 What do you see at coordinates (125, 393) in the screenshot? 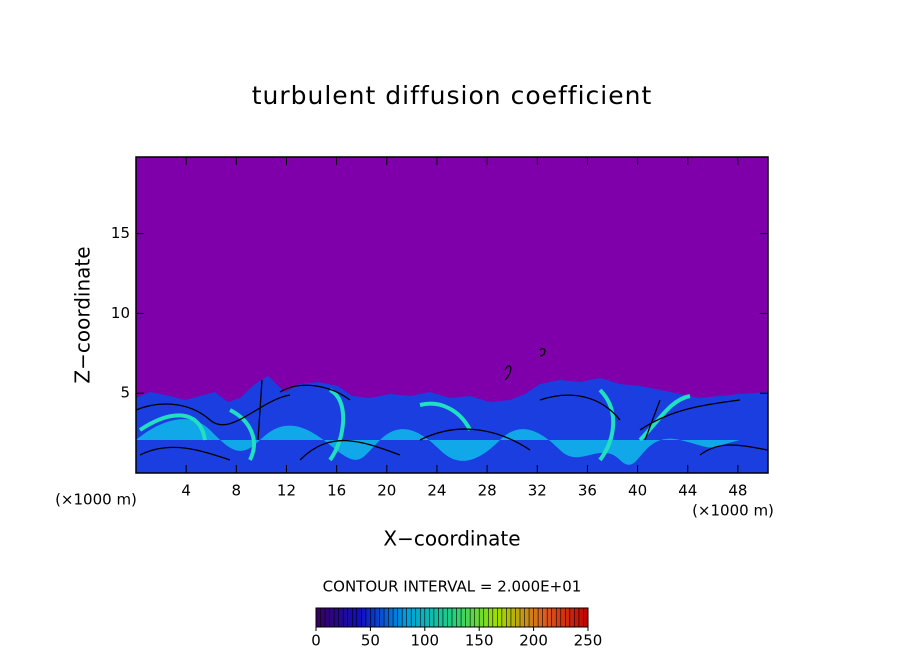
I see `y-tick-label: 5` at bounding box center [125, 393].